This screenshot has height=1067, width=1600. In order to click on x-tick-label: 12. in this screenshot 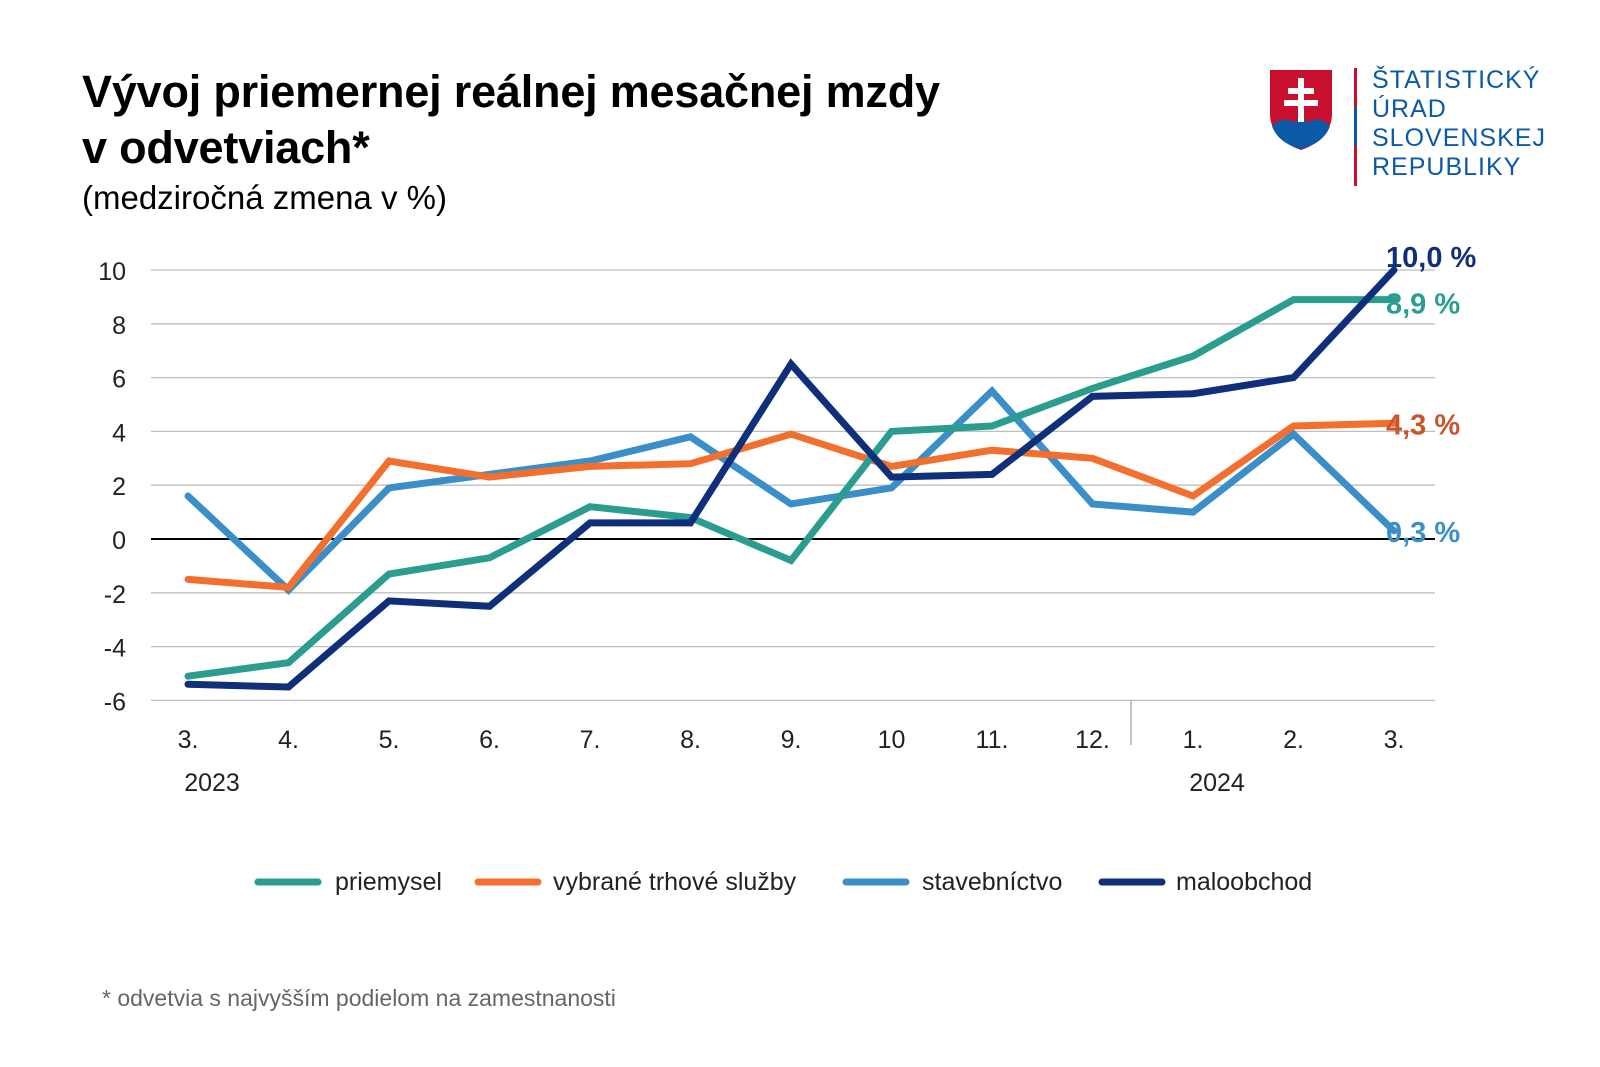, I will do `click(1092, 740)`.